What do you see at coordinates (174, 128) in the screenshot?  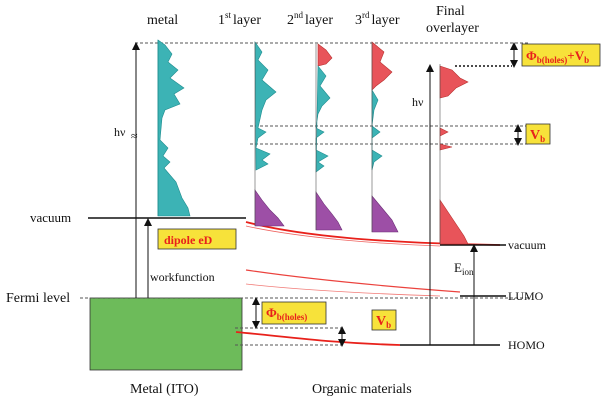 I see `metal-spectrum` at bounding box center [174, 128].